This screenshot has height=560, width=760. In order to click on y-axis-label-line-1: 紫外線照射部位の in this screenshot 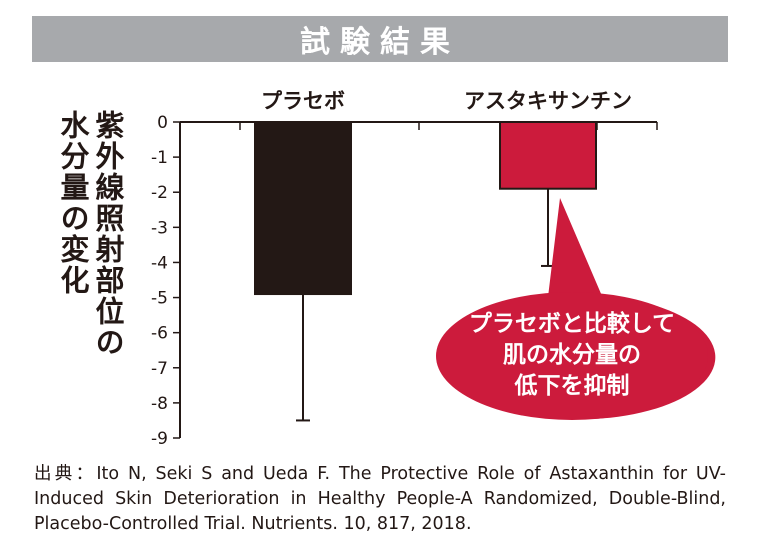, I will do `click(108, 234)`.